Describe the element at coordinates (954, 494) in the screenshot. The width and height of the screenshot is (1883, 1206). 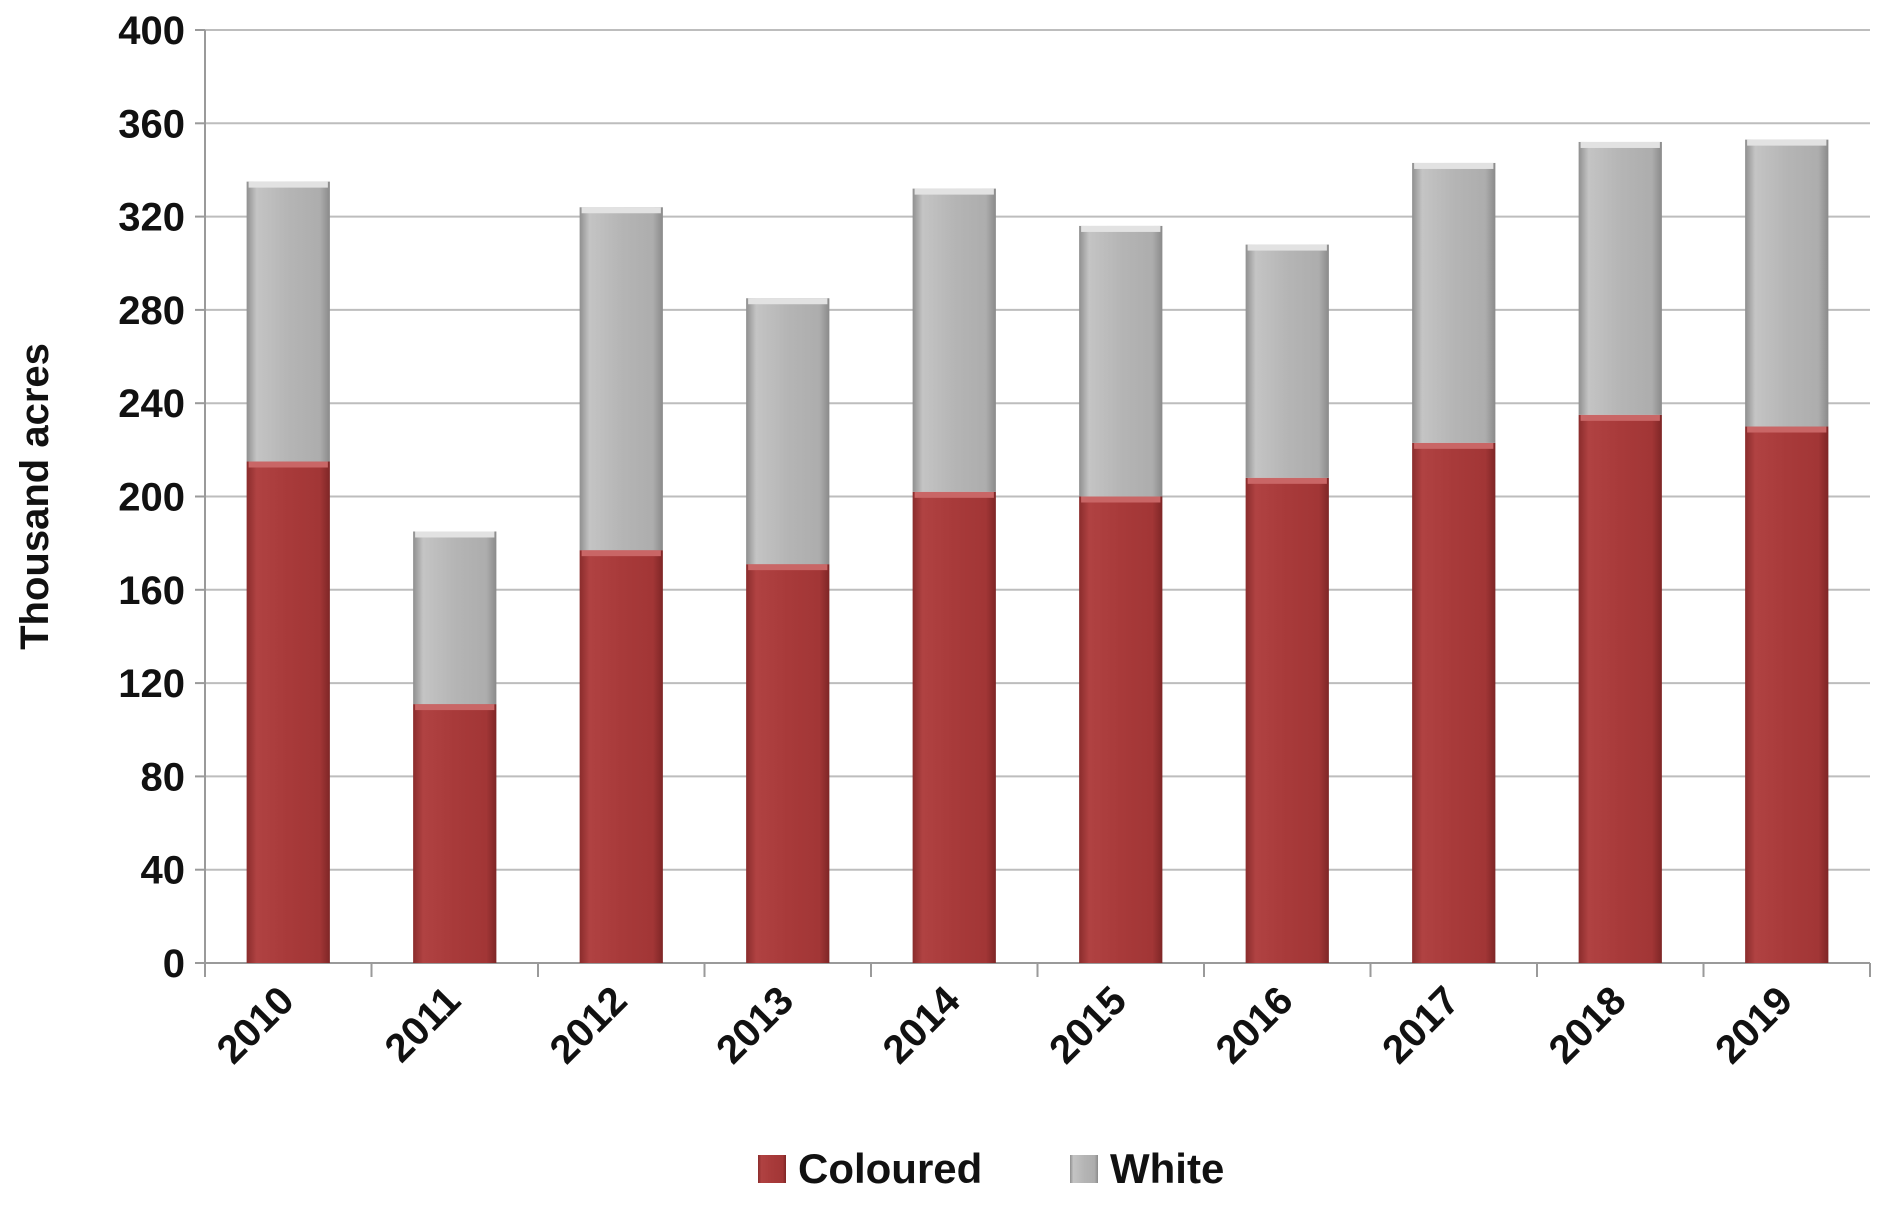
I see `bar-highlight-coloured-2014` at that location.